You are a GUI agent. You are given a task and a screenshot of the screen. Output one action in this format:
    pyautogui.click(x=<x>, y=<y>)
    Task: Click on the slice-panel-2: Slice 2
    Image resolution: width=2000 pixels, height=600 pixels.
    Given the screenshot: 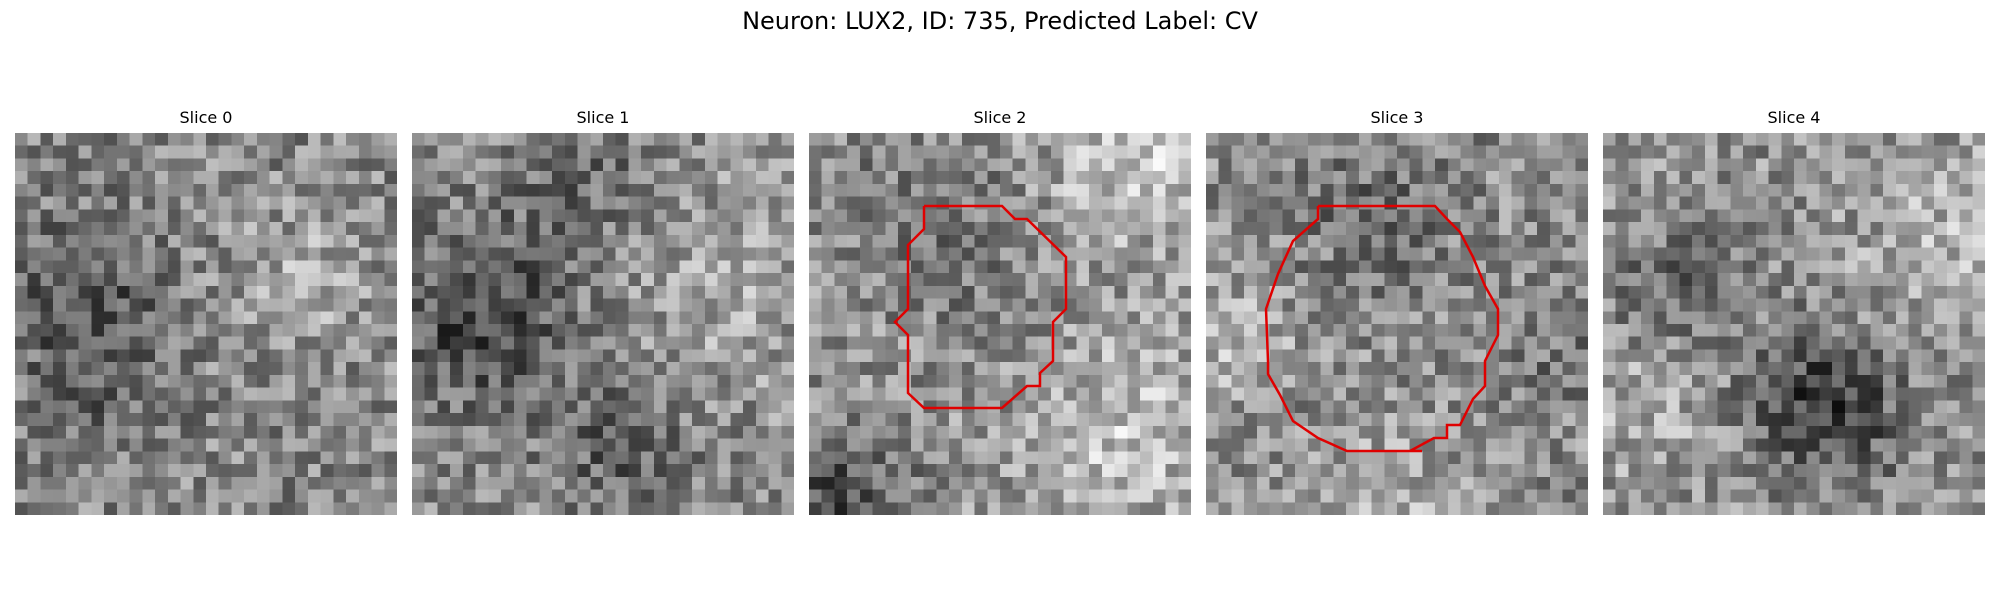 What is the action you would take?
    pyautogui.click(x=1000, y=311)
    